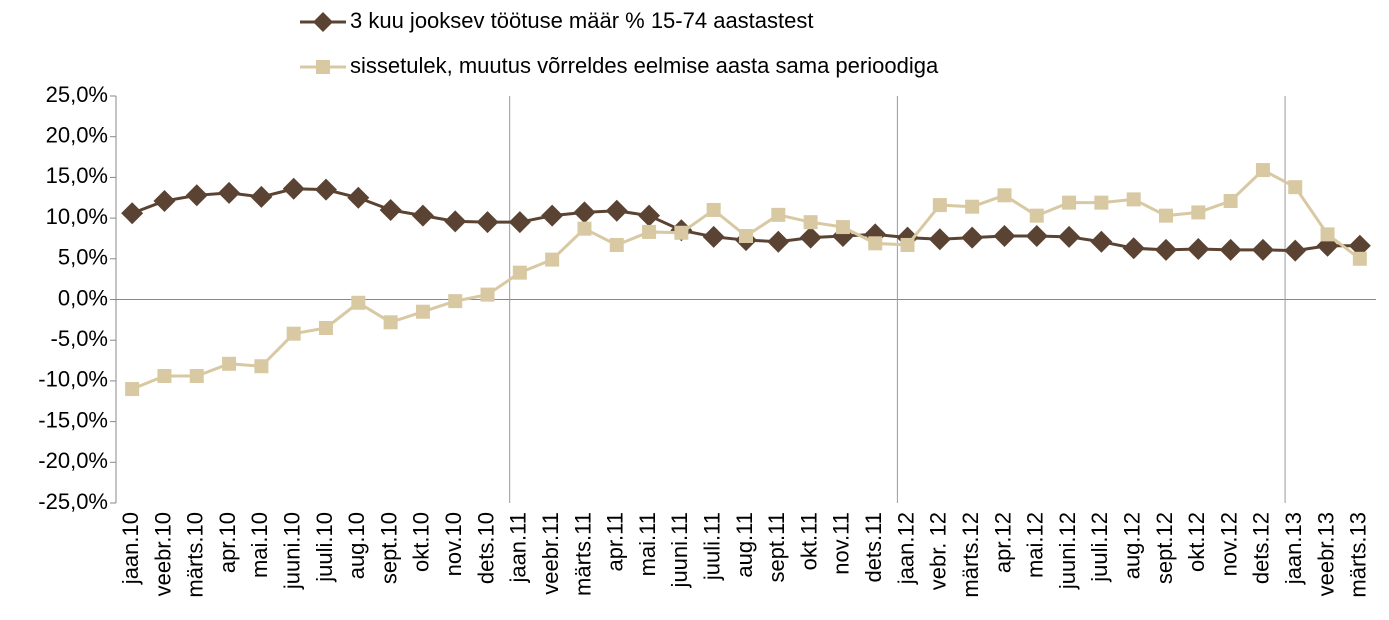  I want to click on y-tick-label: 10,0%, so click(77, 216).